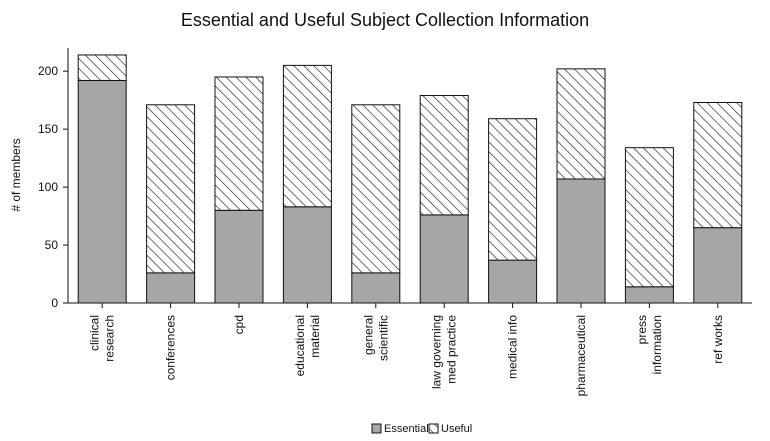 The height and width of the screenshot is (441, 770). I want to click on y-tick-label: 100, so click(48, 187).